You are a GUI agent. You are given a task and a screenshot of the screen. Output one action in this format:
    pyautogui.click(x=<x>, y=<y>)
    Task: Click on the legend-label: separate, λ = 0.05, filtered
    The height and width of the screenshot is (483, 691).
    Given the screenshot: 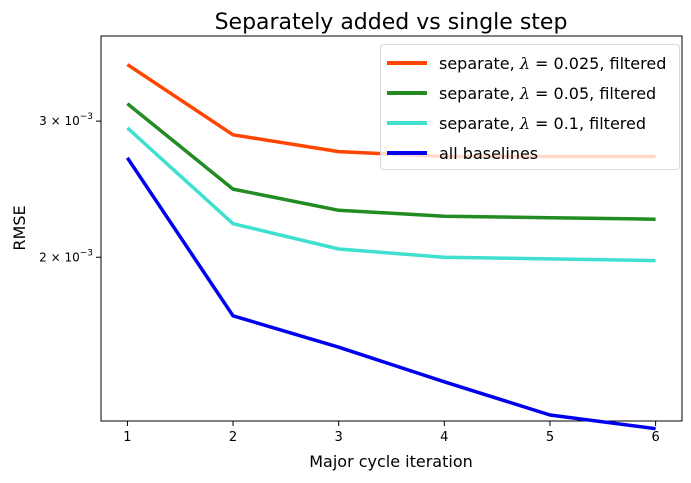 What is the action you would take?
    pyautogui.click(x=548, y=93)
    